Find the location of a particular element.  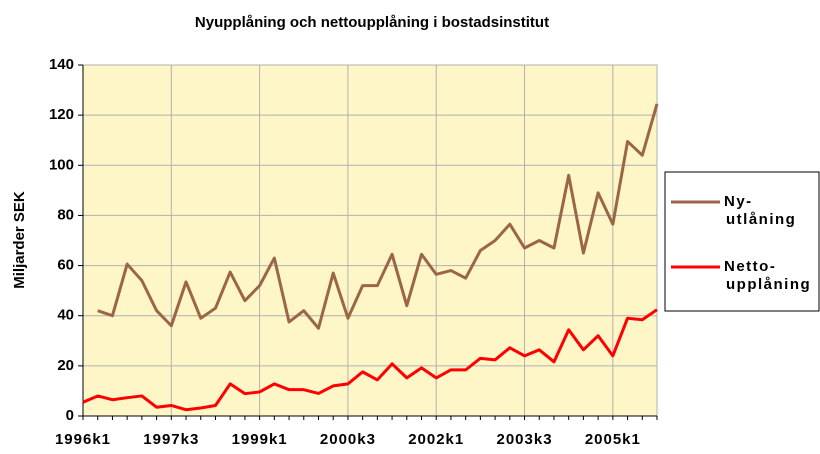

x-tick-label: 2000k3 is located at coordinates (348, 439).